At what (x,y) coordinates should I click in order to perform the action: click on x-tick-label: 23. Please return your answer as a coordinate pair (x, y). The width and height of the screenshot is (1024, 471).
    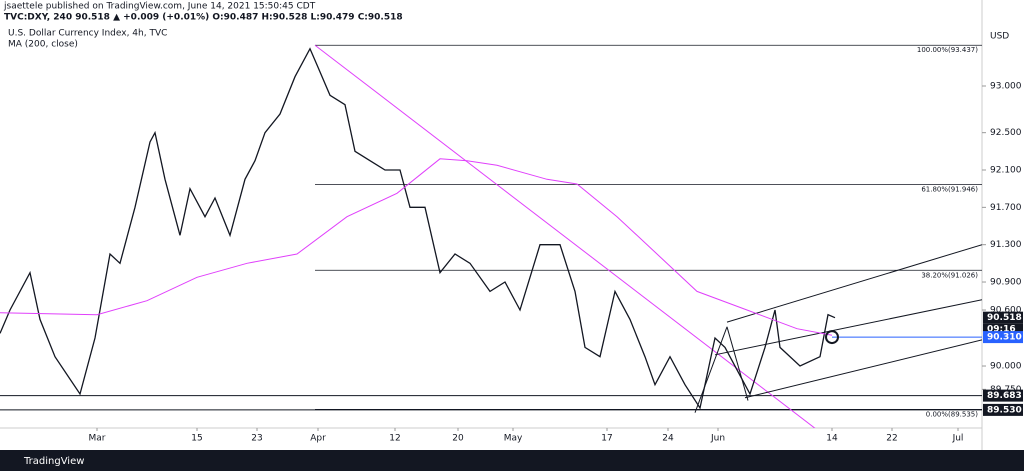
    Looking at the image, I should click on (256, 439).